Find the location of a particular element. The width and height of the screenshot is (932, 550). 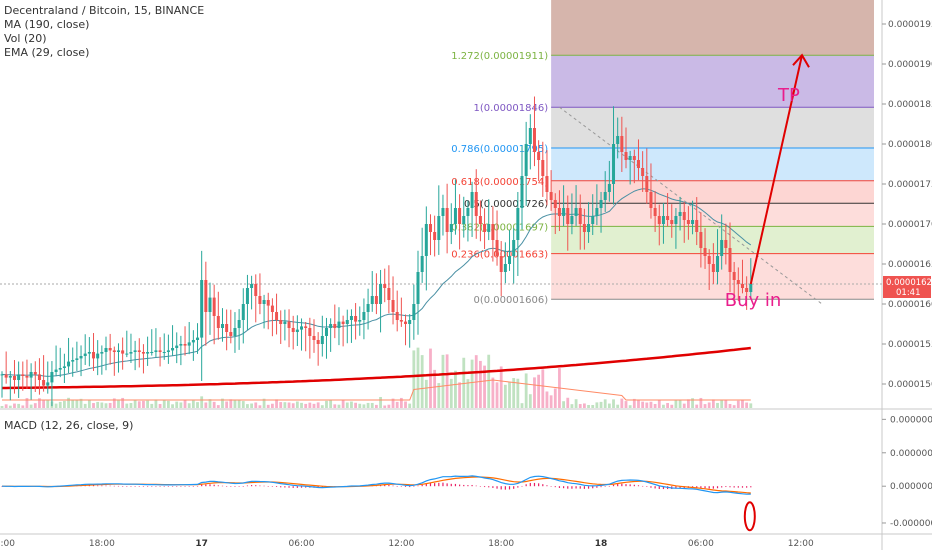

symbol-title: Decentraland / Bitcoin, 15, BINANCE is located at coordinates (104, 10).